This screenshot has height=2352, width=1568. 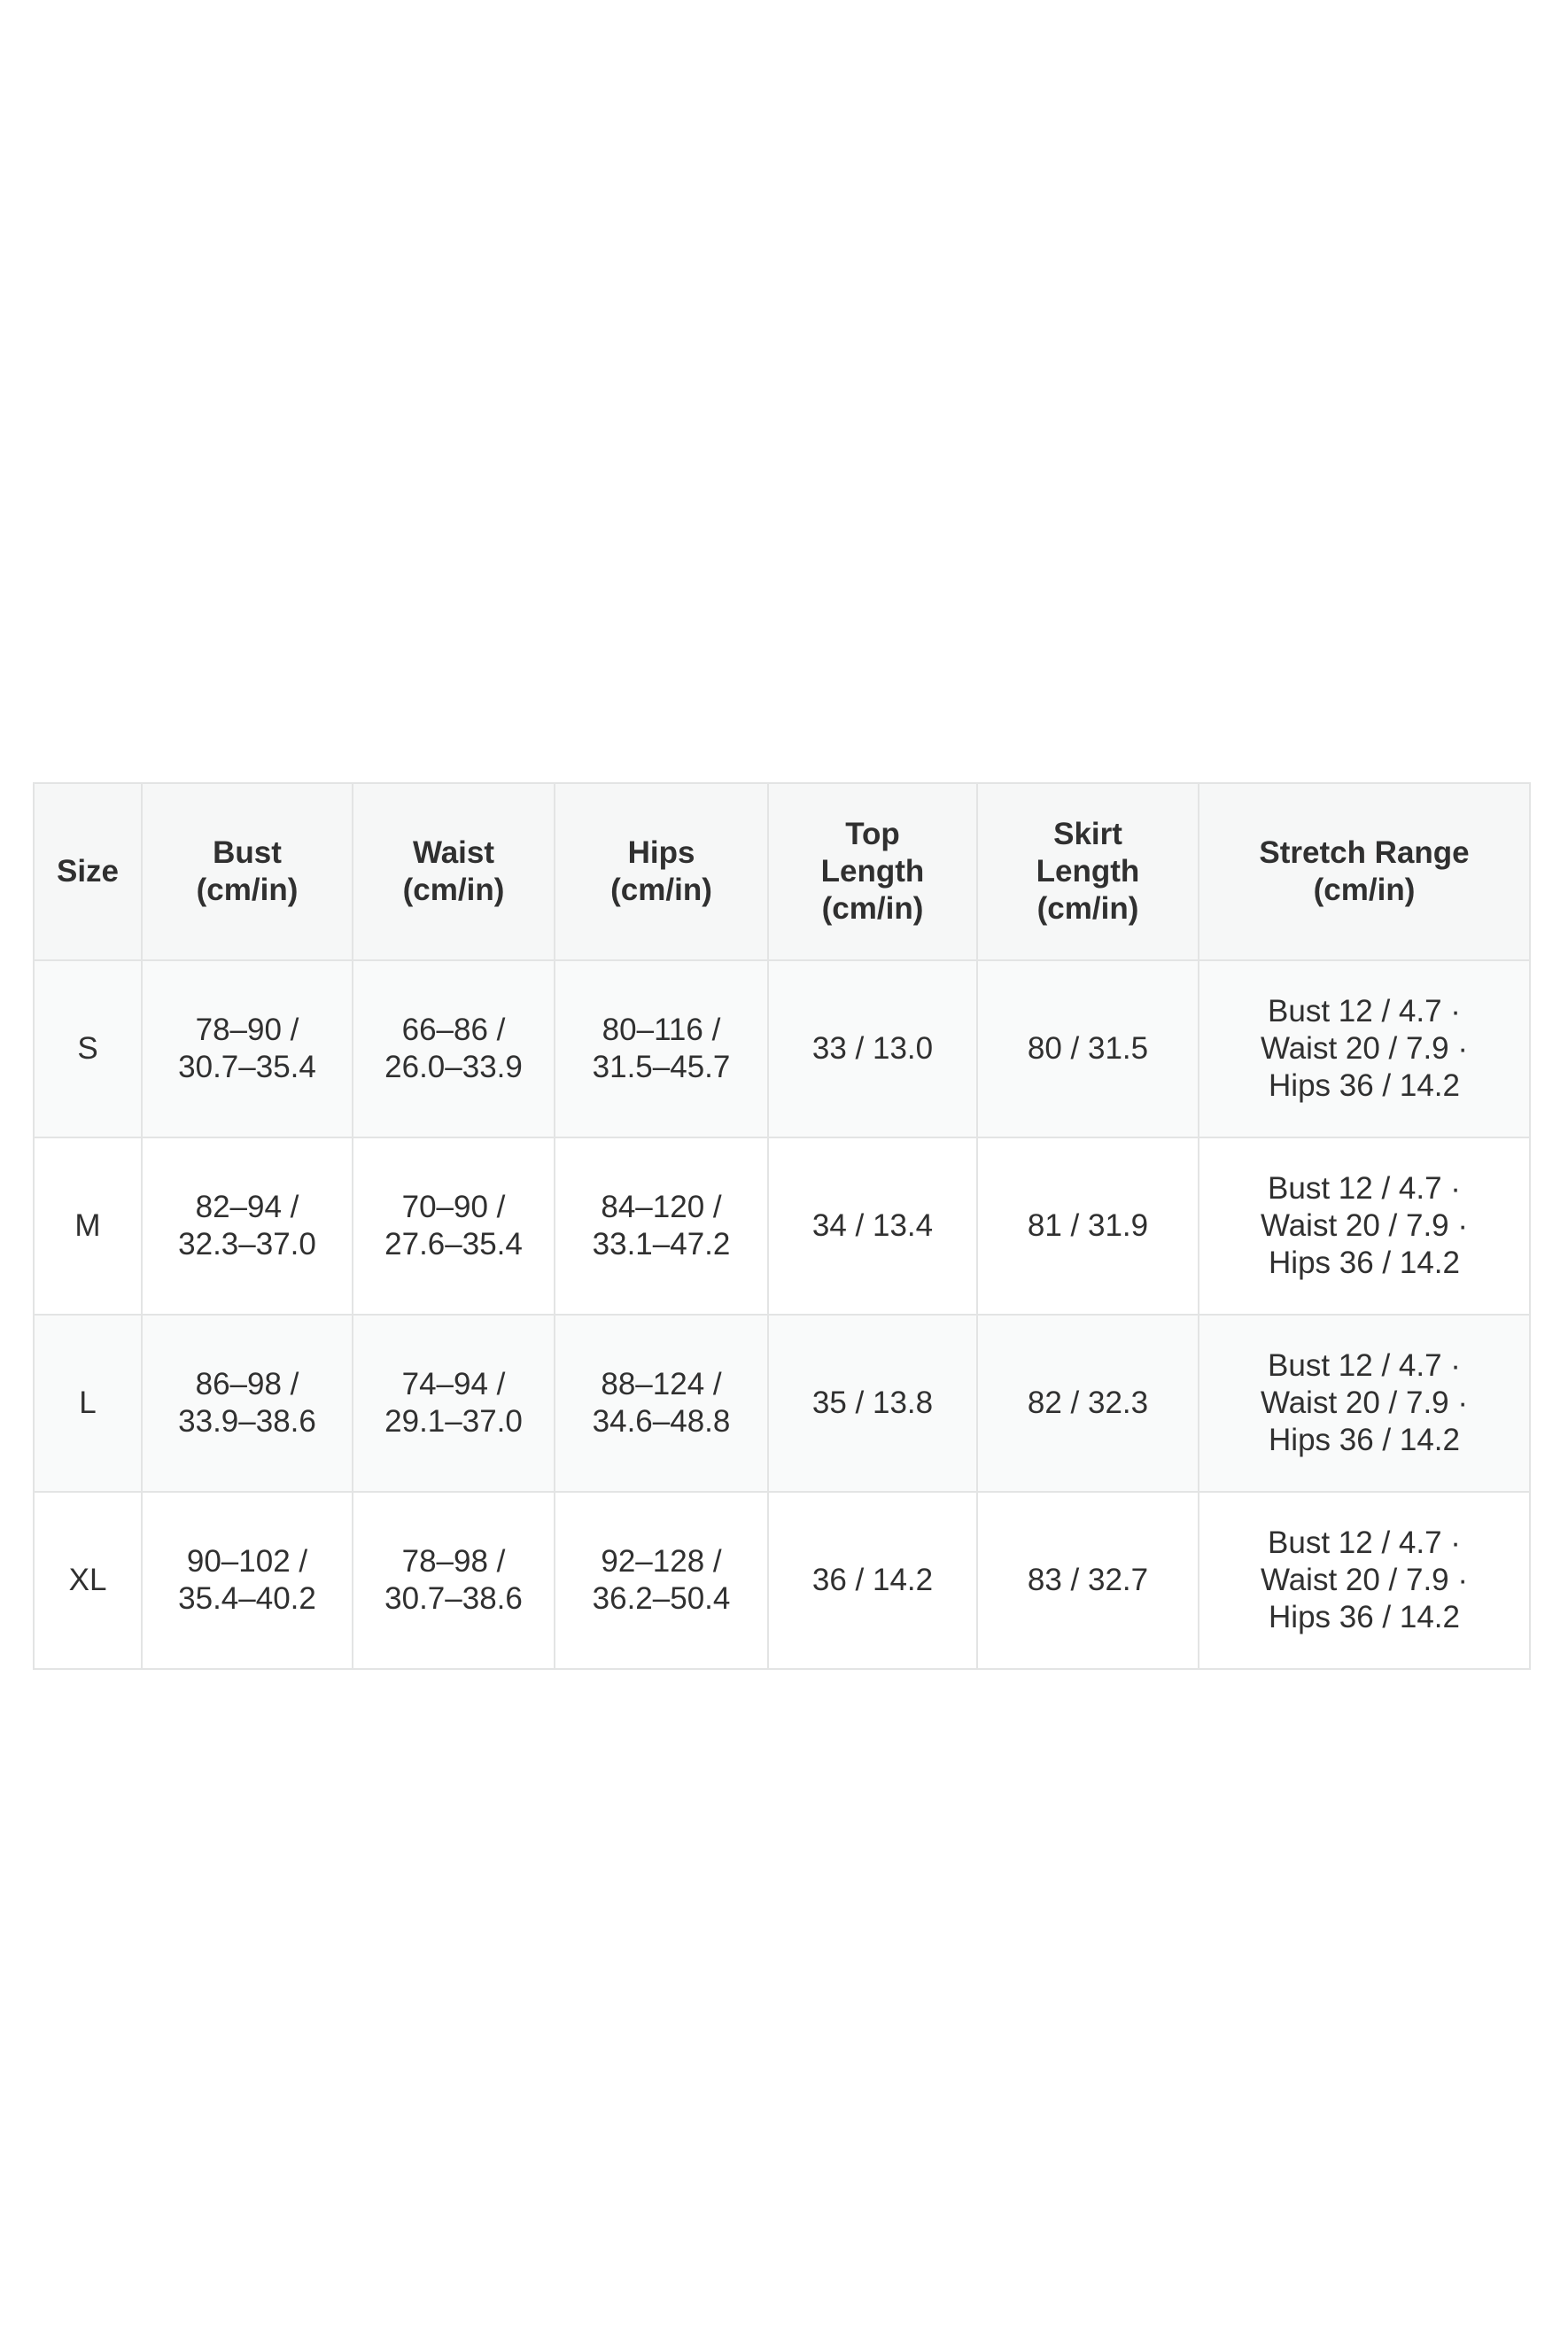 I want to click on cell-top-length: 35 / 13.8, so click(x=872, y=1403).